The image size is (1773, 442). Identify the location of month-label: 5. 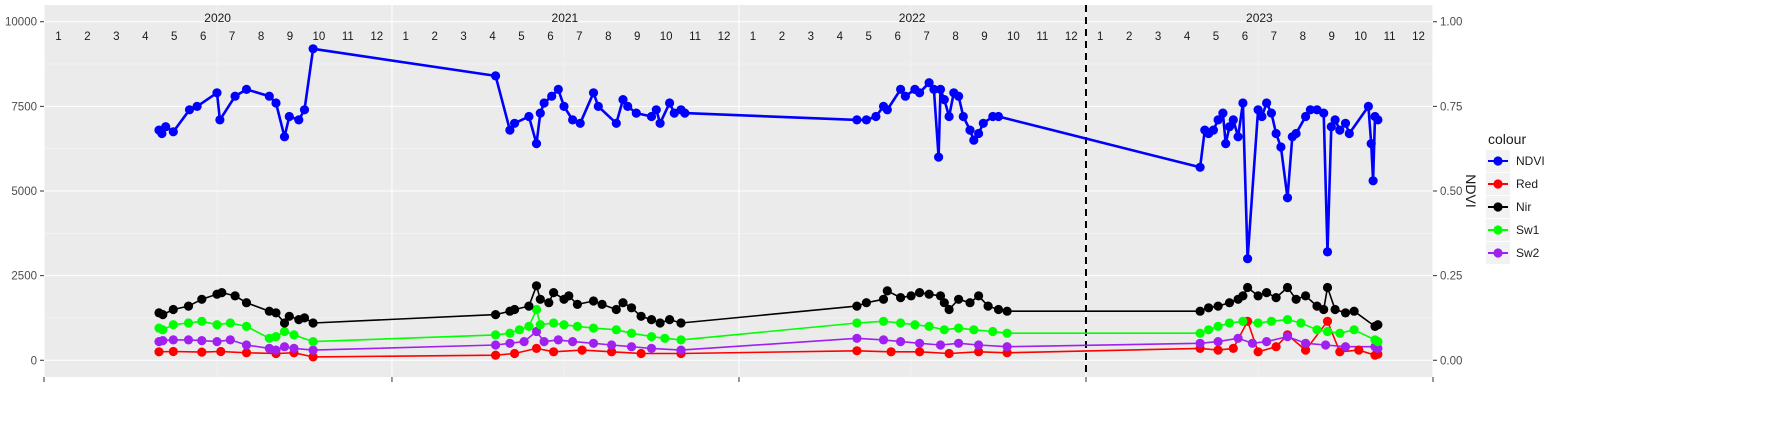
(869, 37).